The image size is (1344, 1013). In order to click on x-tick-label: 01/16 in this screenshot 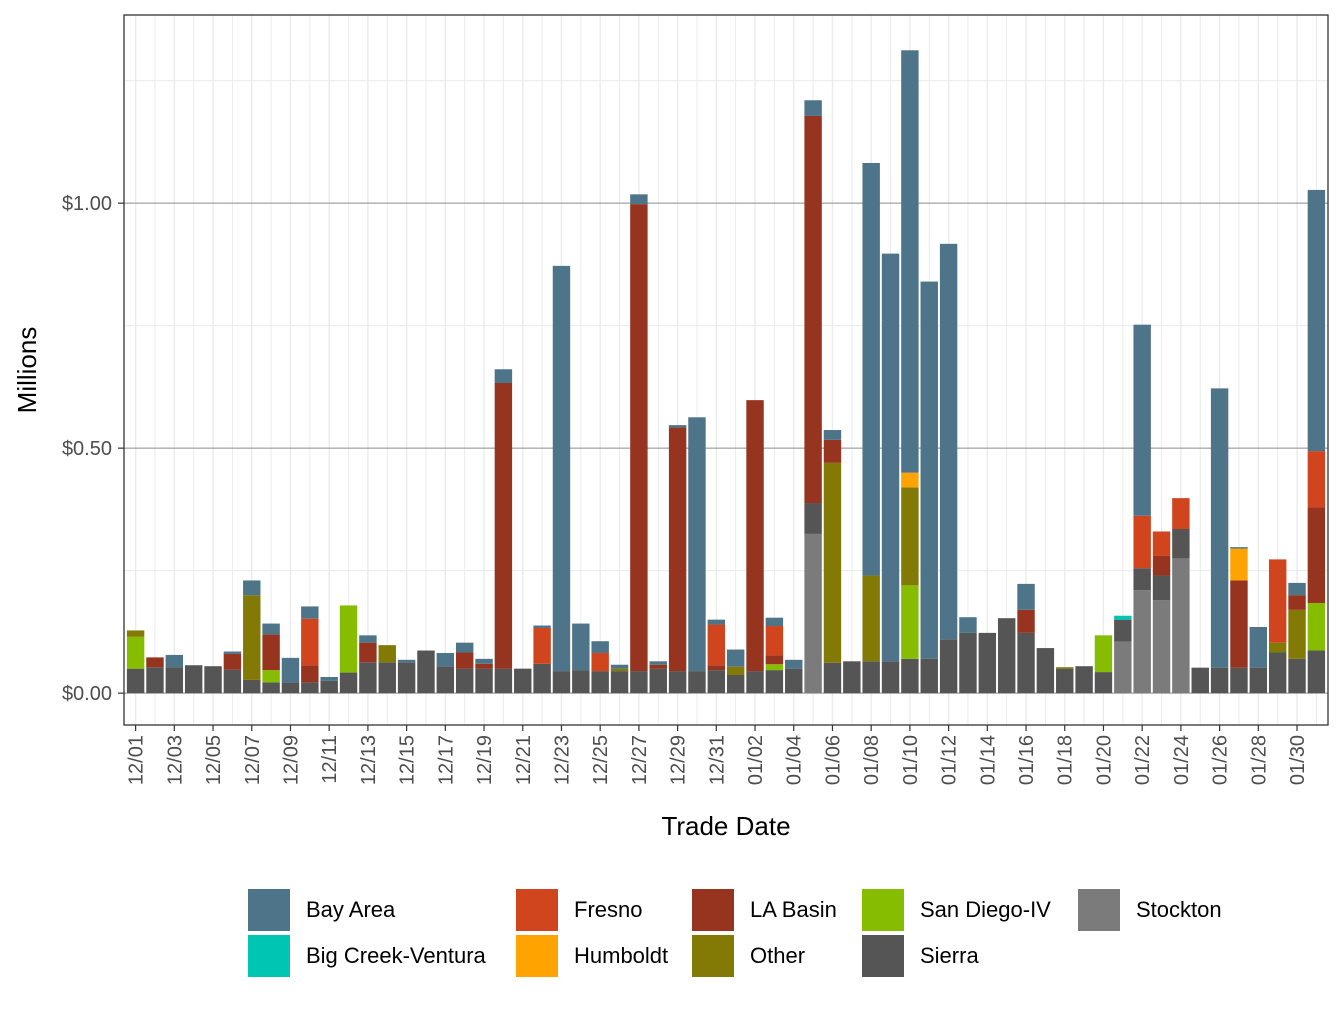, I will do `click(1027, 760)`.